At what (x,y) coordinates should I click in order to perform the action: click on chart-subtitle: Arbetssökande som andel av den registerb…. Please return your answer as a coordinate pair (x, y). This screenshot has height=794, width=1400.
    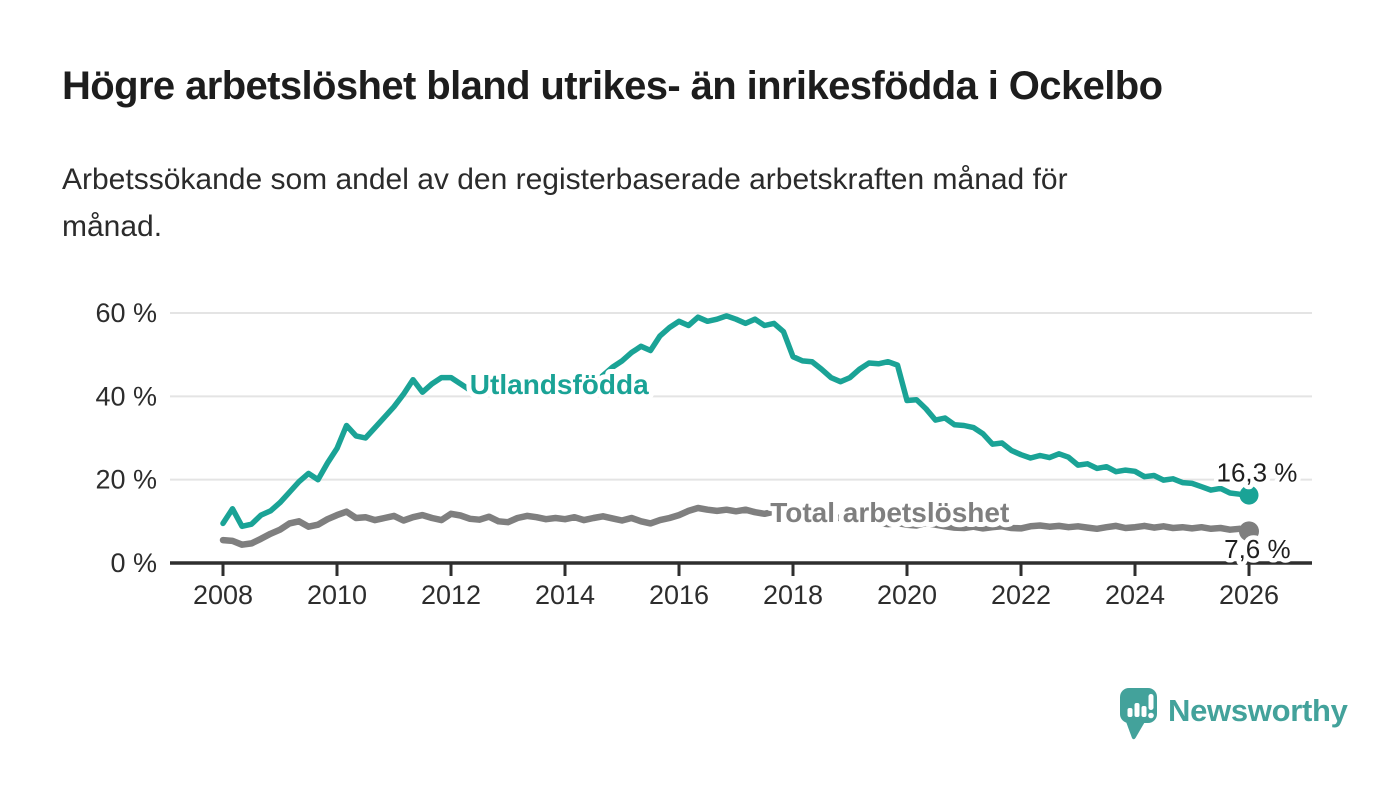
    Looking at the image, I should click on (565, 203).